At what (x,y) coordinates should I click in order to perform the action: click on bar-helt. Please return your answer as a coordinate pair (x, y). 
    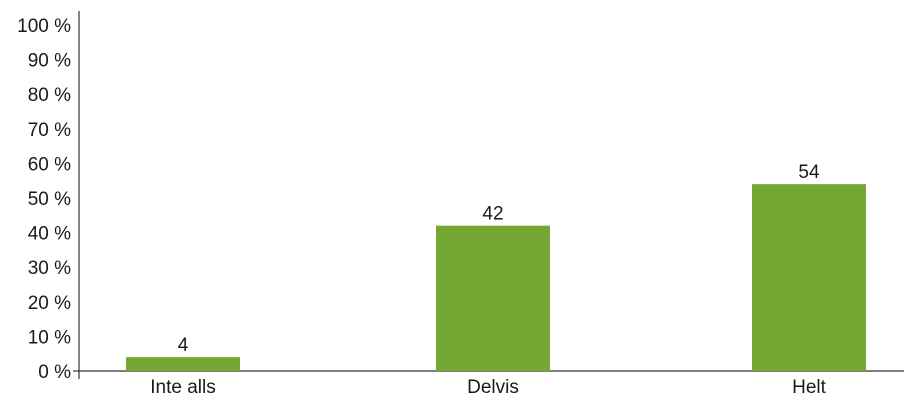
    Looking at the image, I should click on (809, 277).